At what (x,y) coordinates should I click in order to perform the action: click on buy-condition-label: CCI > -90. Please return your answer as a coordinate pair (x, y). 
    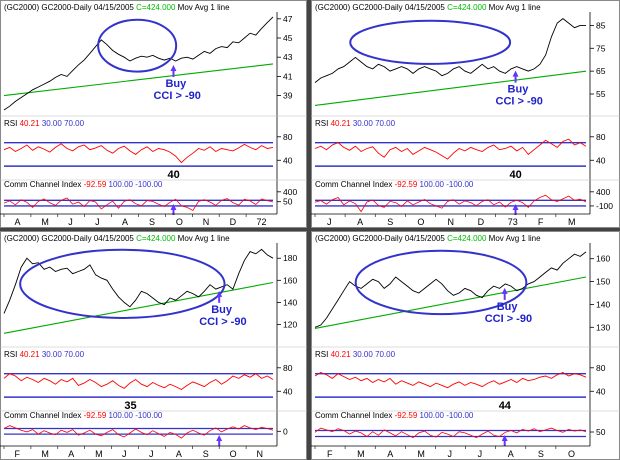
    Looking at the image, I should click on (176, 96).